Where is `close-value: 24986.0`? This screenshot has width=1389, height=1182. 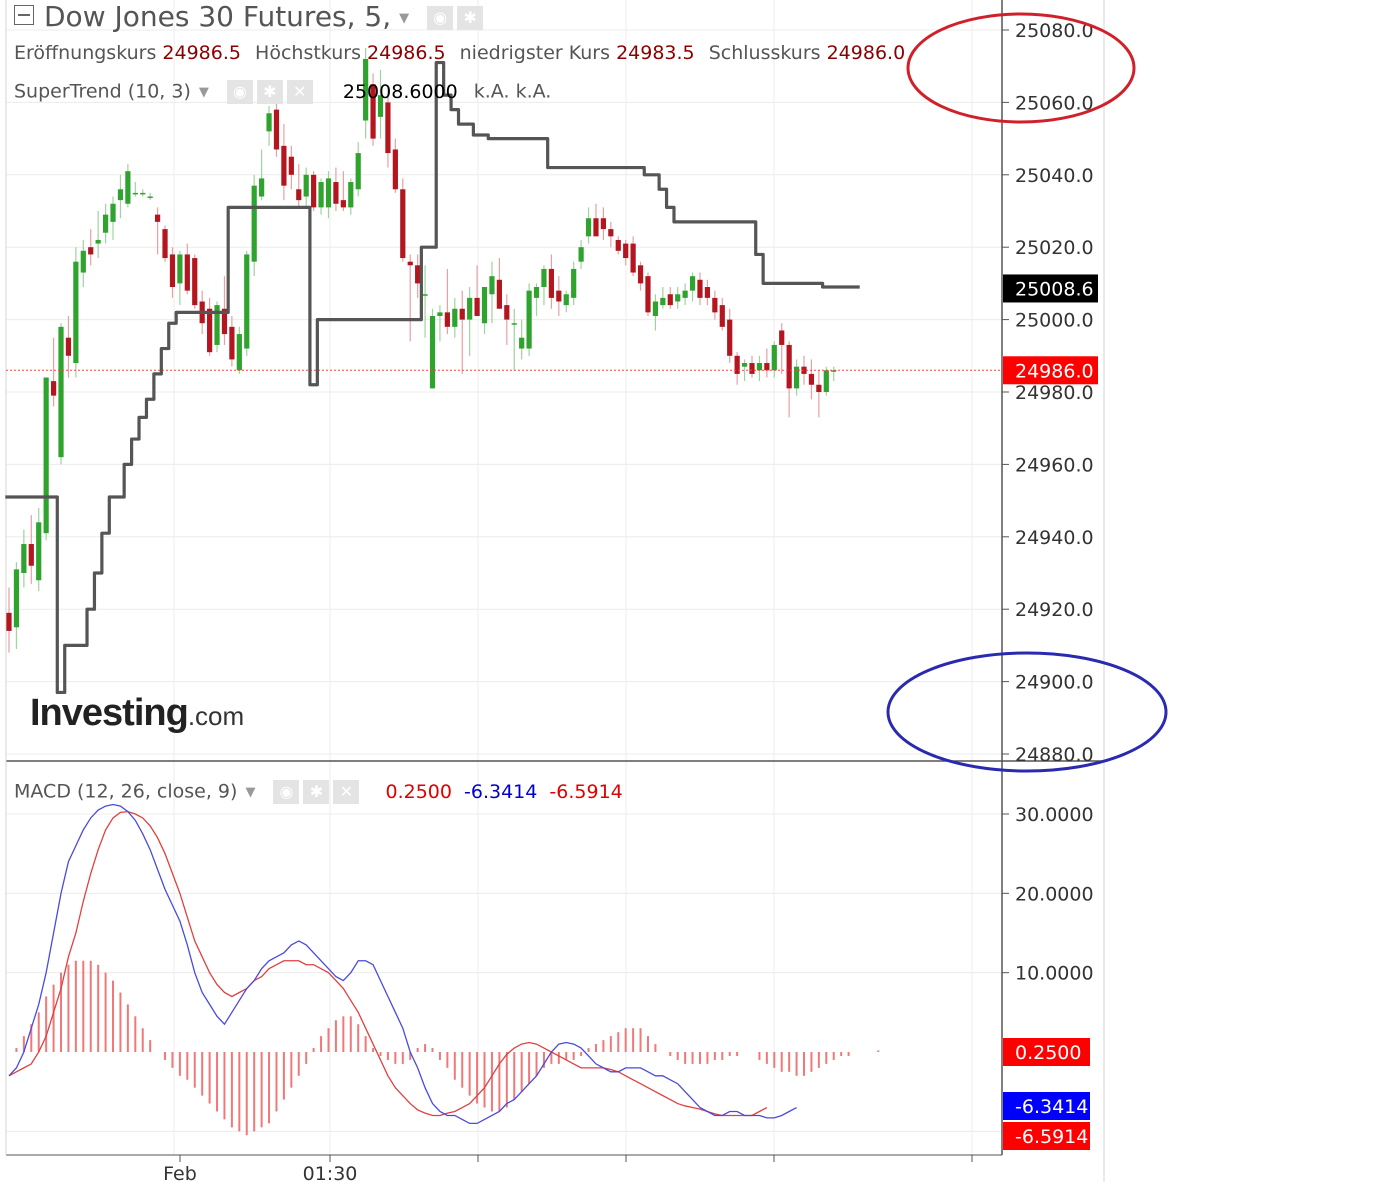 close-value: 24986.0 is located at coordinates (866, 53).